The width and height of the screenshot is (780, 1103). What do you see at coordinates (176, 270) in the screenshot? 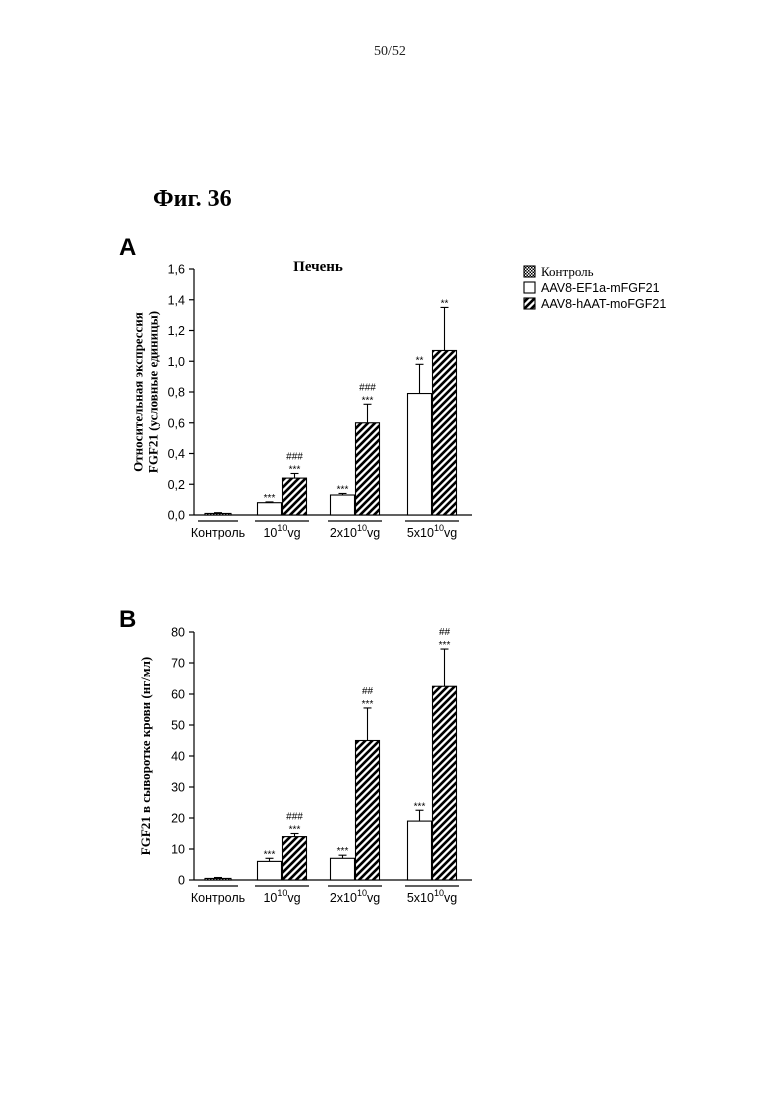
I see `y-tick-label: 1,6` at bounding box center [176, 270].